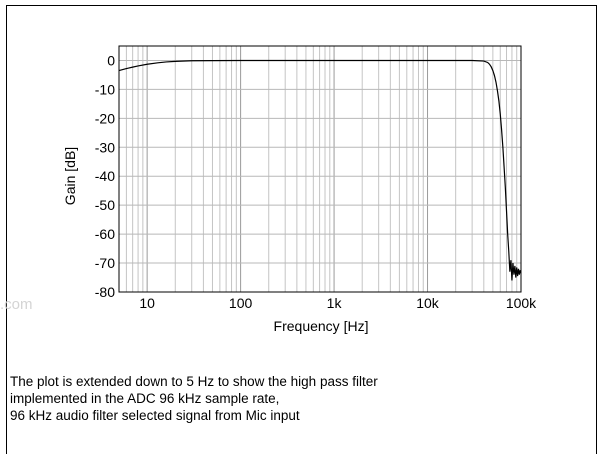 This screenshot has width=605, height=454. I want to click on x-tick-label: 10, so click(147, 303).